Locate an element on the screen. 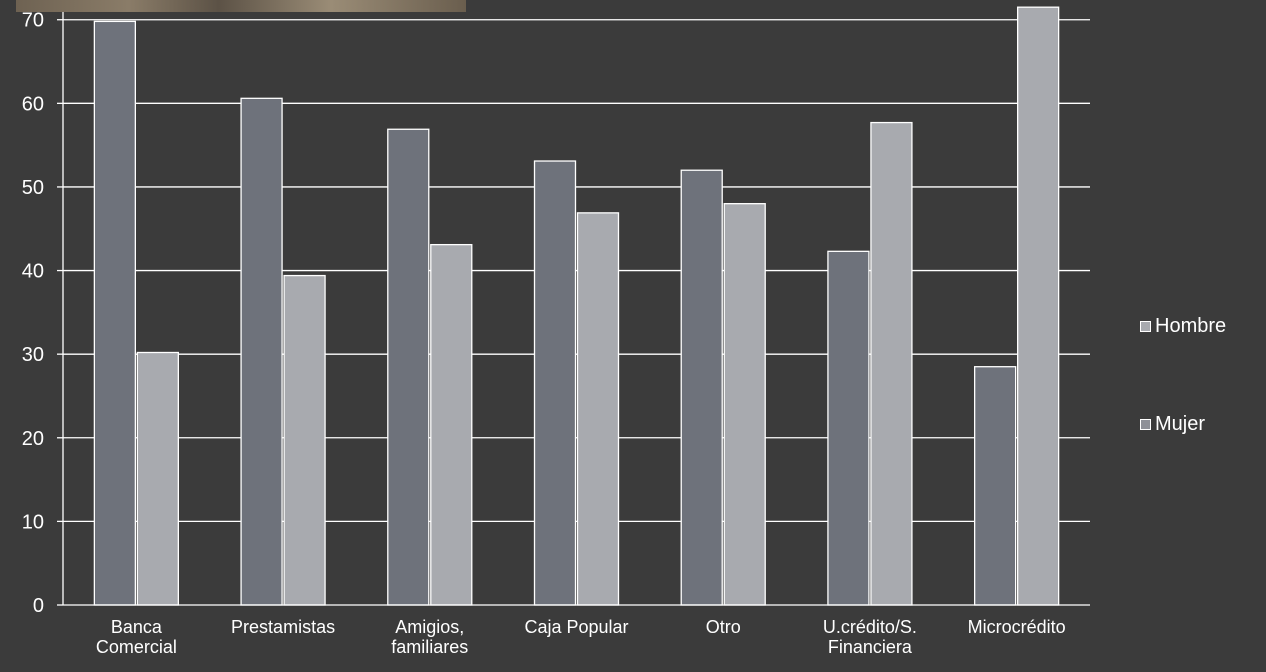 This screenshot has height=672, width=1266. x-tick-label: U.crédito/S. is located at coordinates (870, 627).